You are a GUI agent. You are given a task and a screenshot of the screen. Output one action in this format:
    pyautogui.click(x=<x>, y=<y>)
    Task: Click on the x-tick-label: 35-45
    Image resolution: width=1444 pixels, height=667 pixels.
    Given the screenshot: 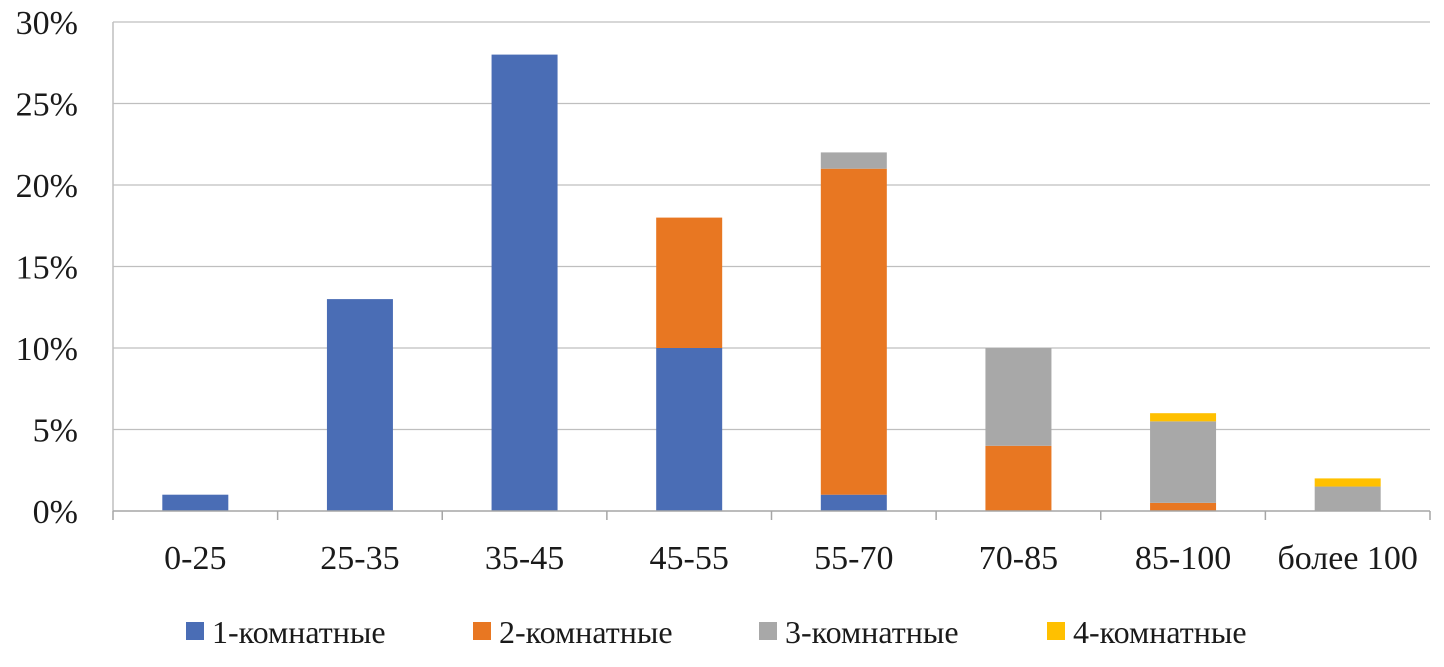 What is the action you would take?
    pyautogui.click(x=524, y=558)
    